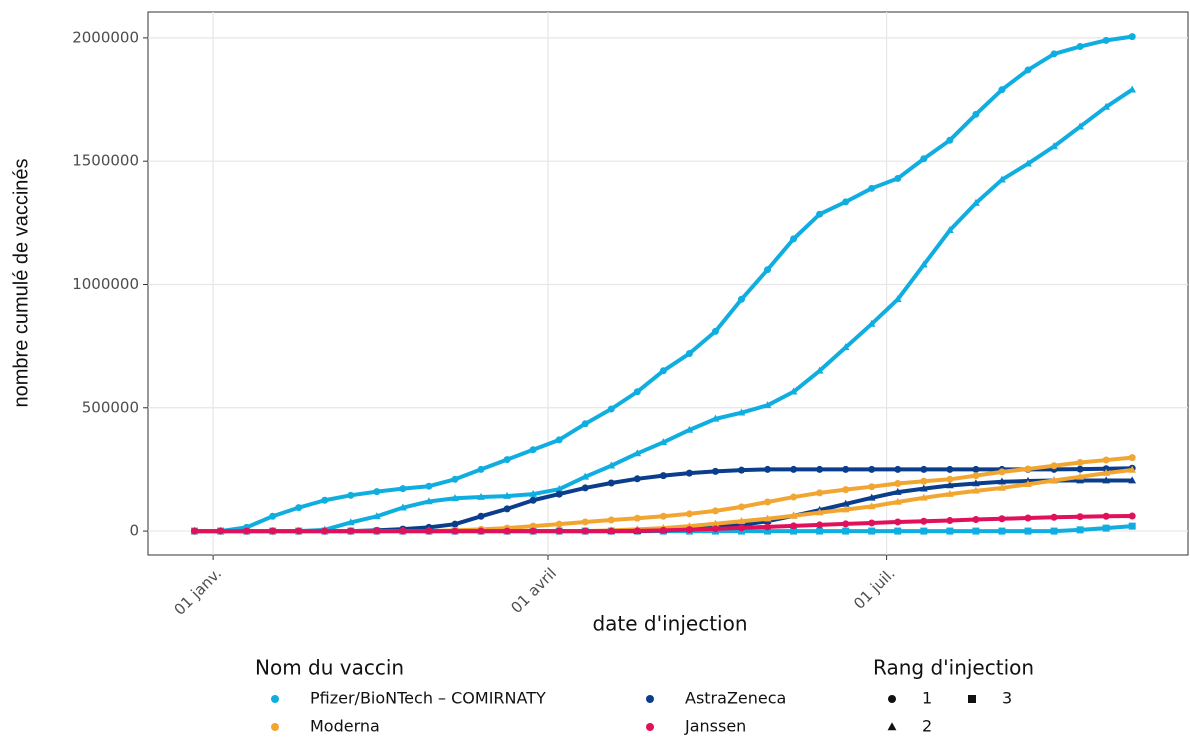  What do you see at coordinates (134, 531) in the screenshot?
I see `y-tick-label: 0` at bounding box center [134, 531].